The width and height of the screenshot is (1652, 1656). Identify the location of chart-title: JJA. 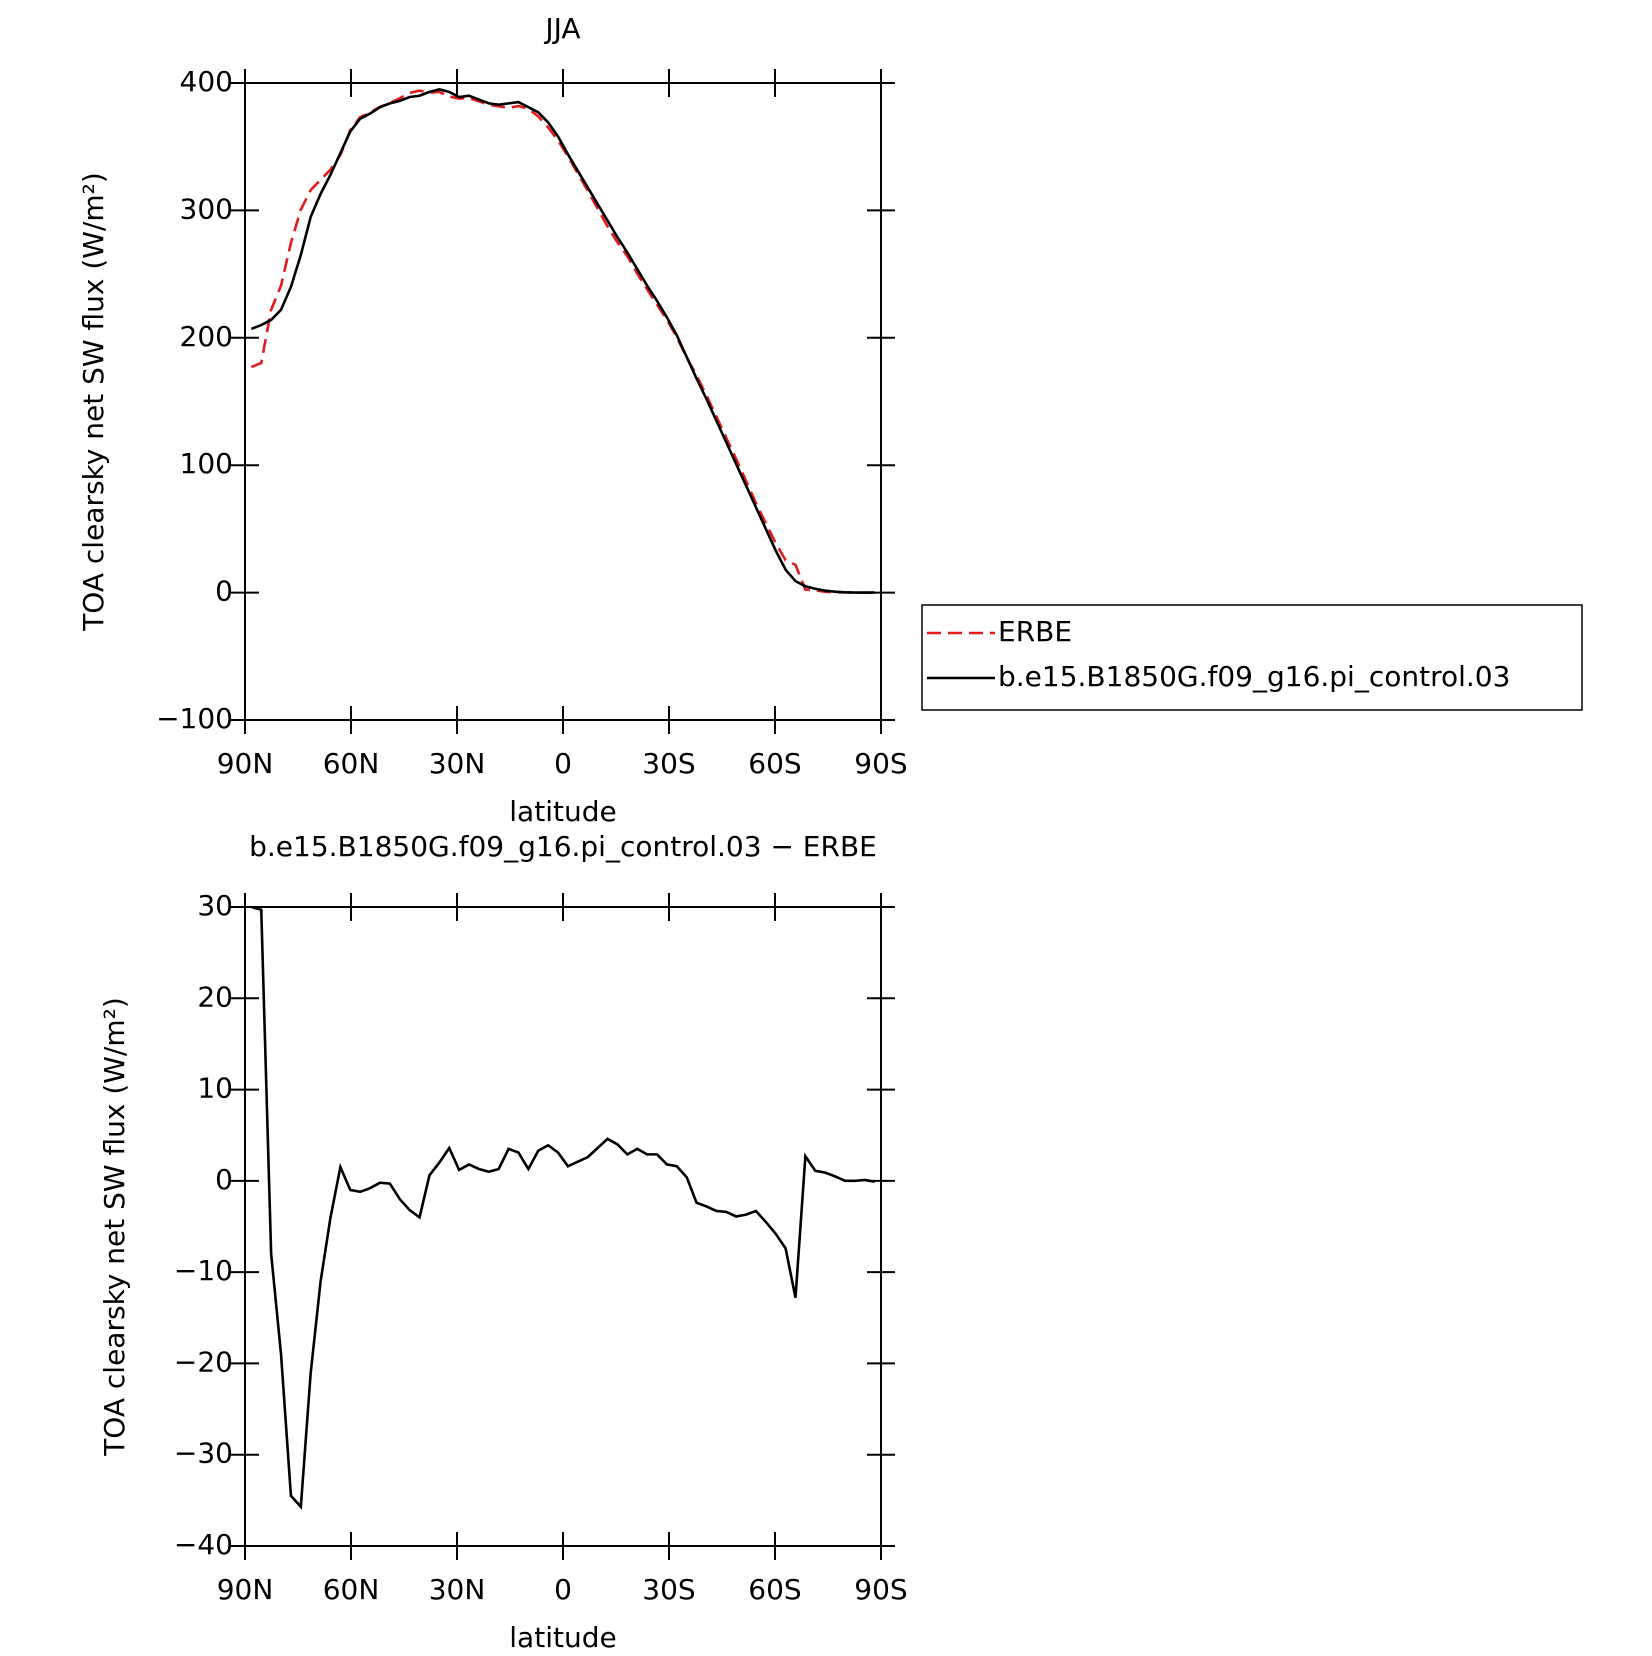
(561, 28).